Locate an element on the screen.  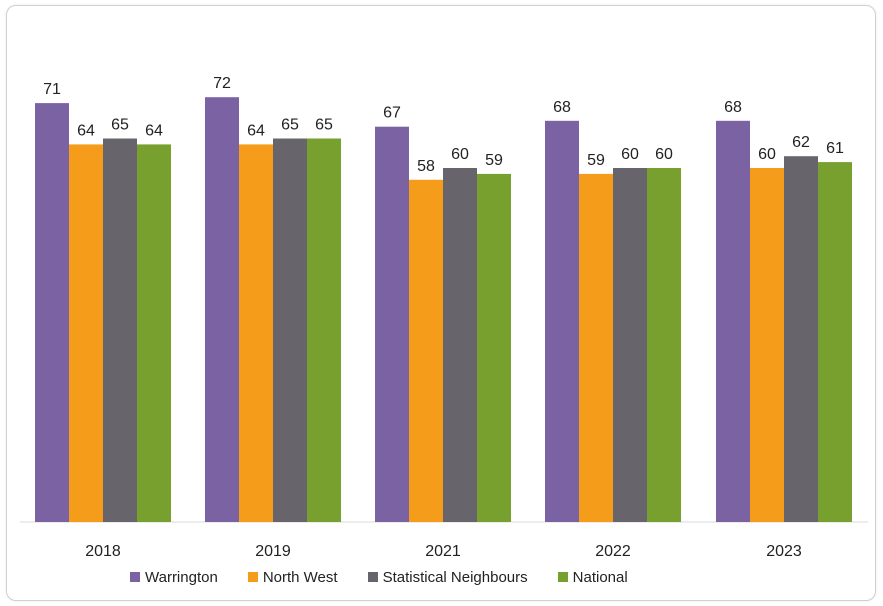
legend-label: Statistical Neighbours is located at coordinates (455, 577).